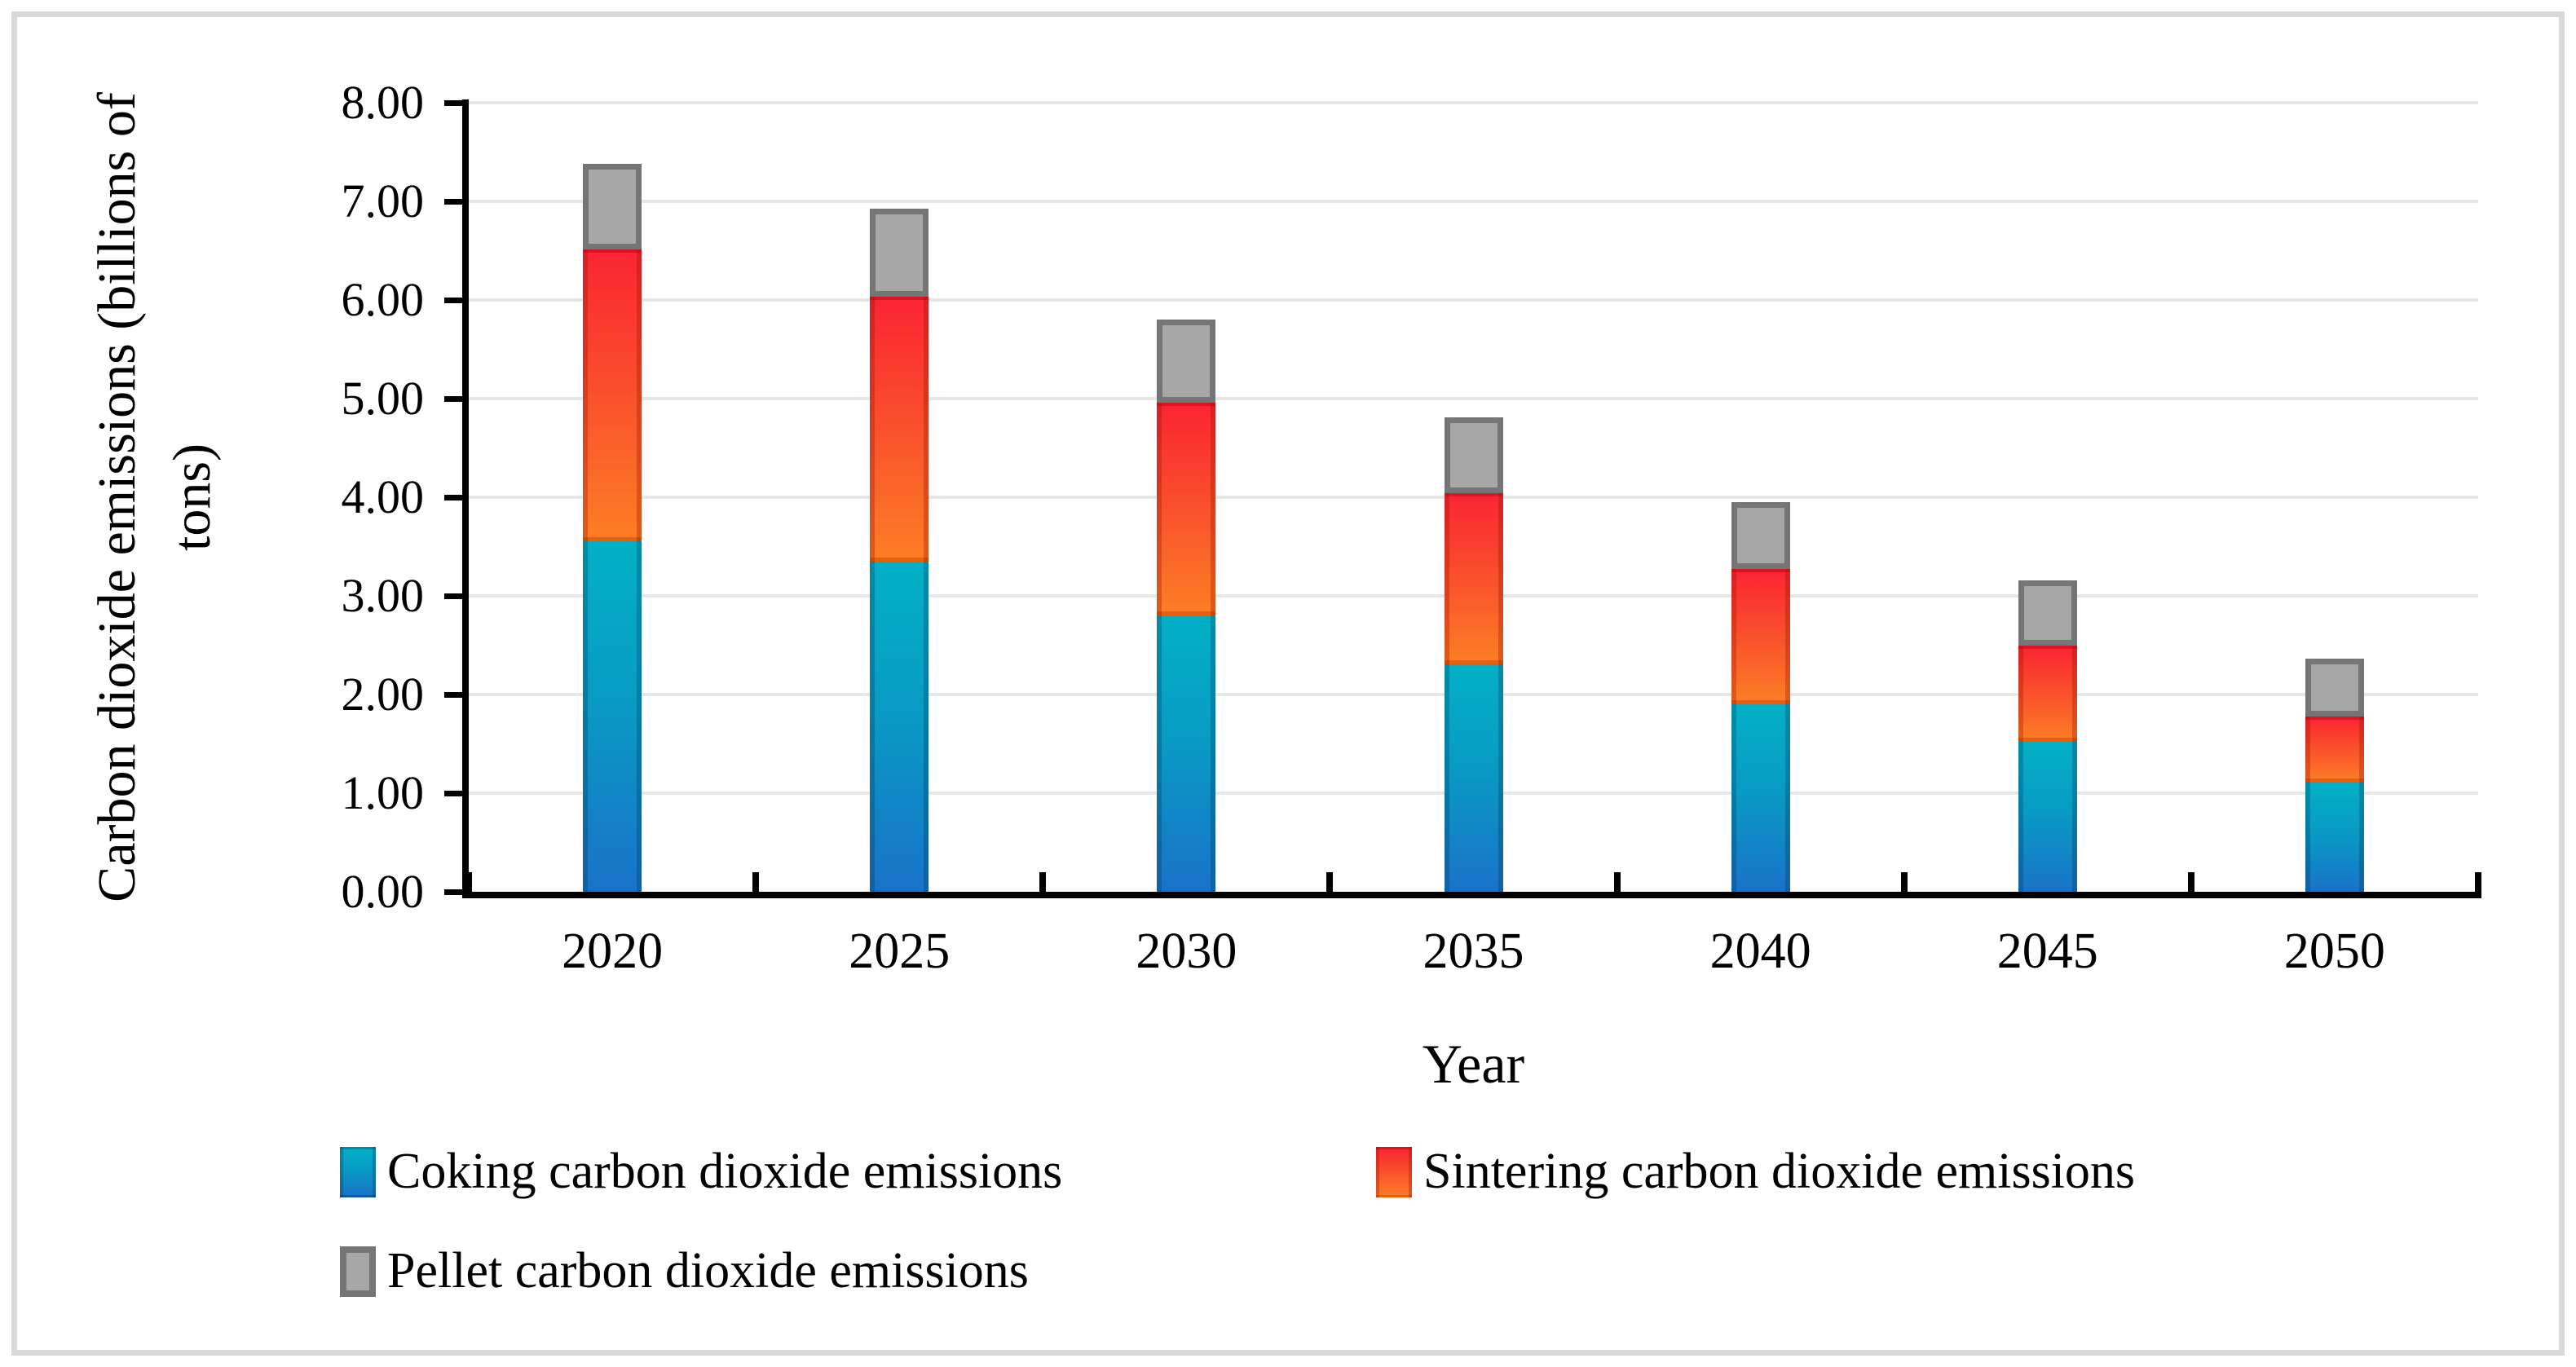 The height and width of the screenshot is (1367, 2576). What do you see at coordinates (383, 300) in the screenshot?
I see `y-axis-tick-label-6: 6.00` at bounding box center [383, 300].